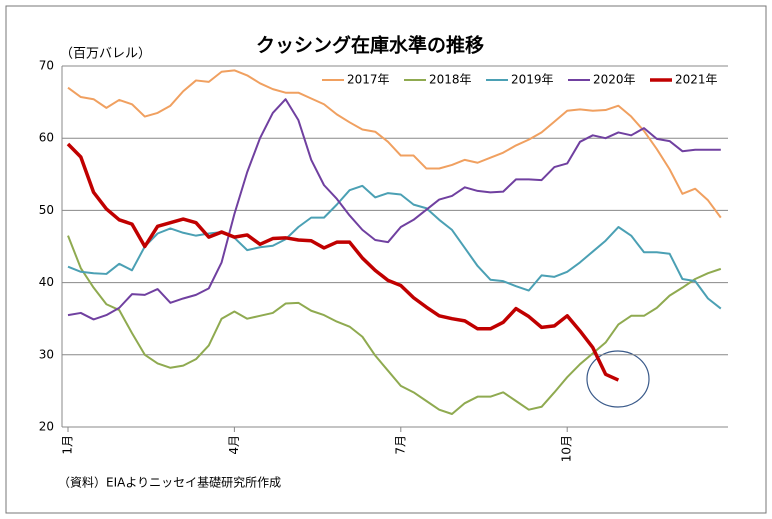 This screenshot has width=772, height=519. I want to click on x-tick-label: 4月, so click(234, 445).